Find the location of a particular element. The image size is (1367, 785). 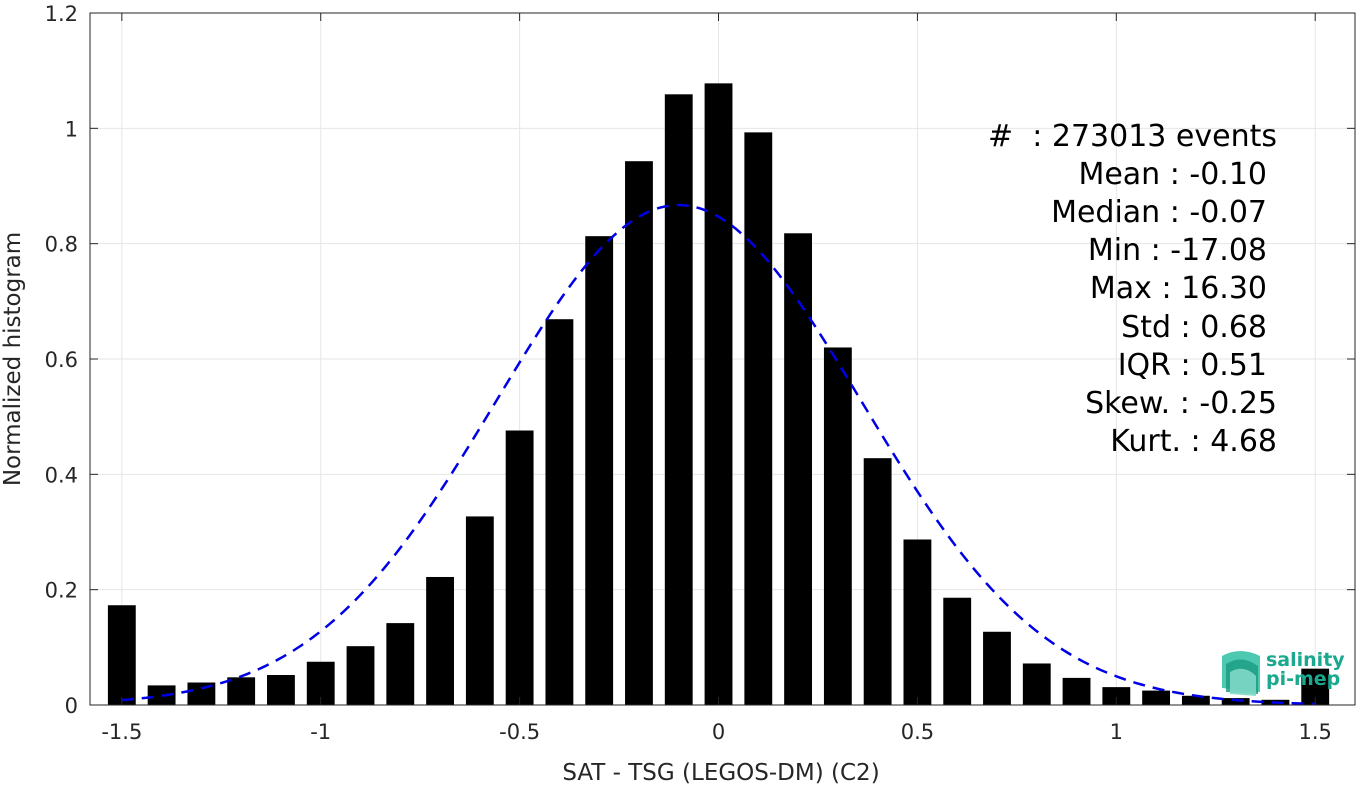

y-axis-title: Normalized histogram is located at coordinates (13, 359).